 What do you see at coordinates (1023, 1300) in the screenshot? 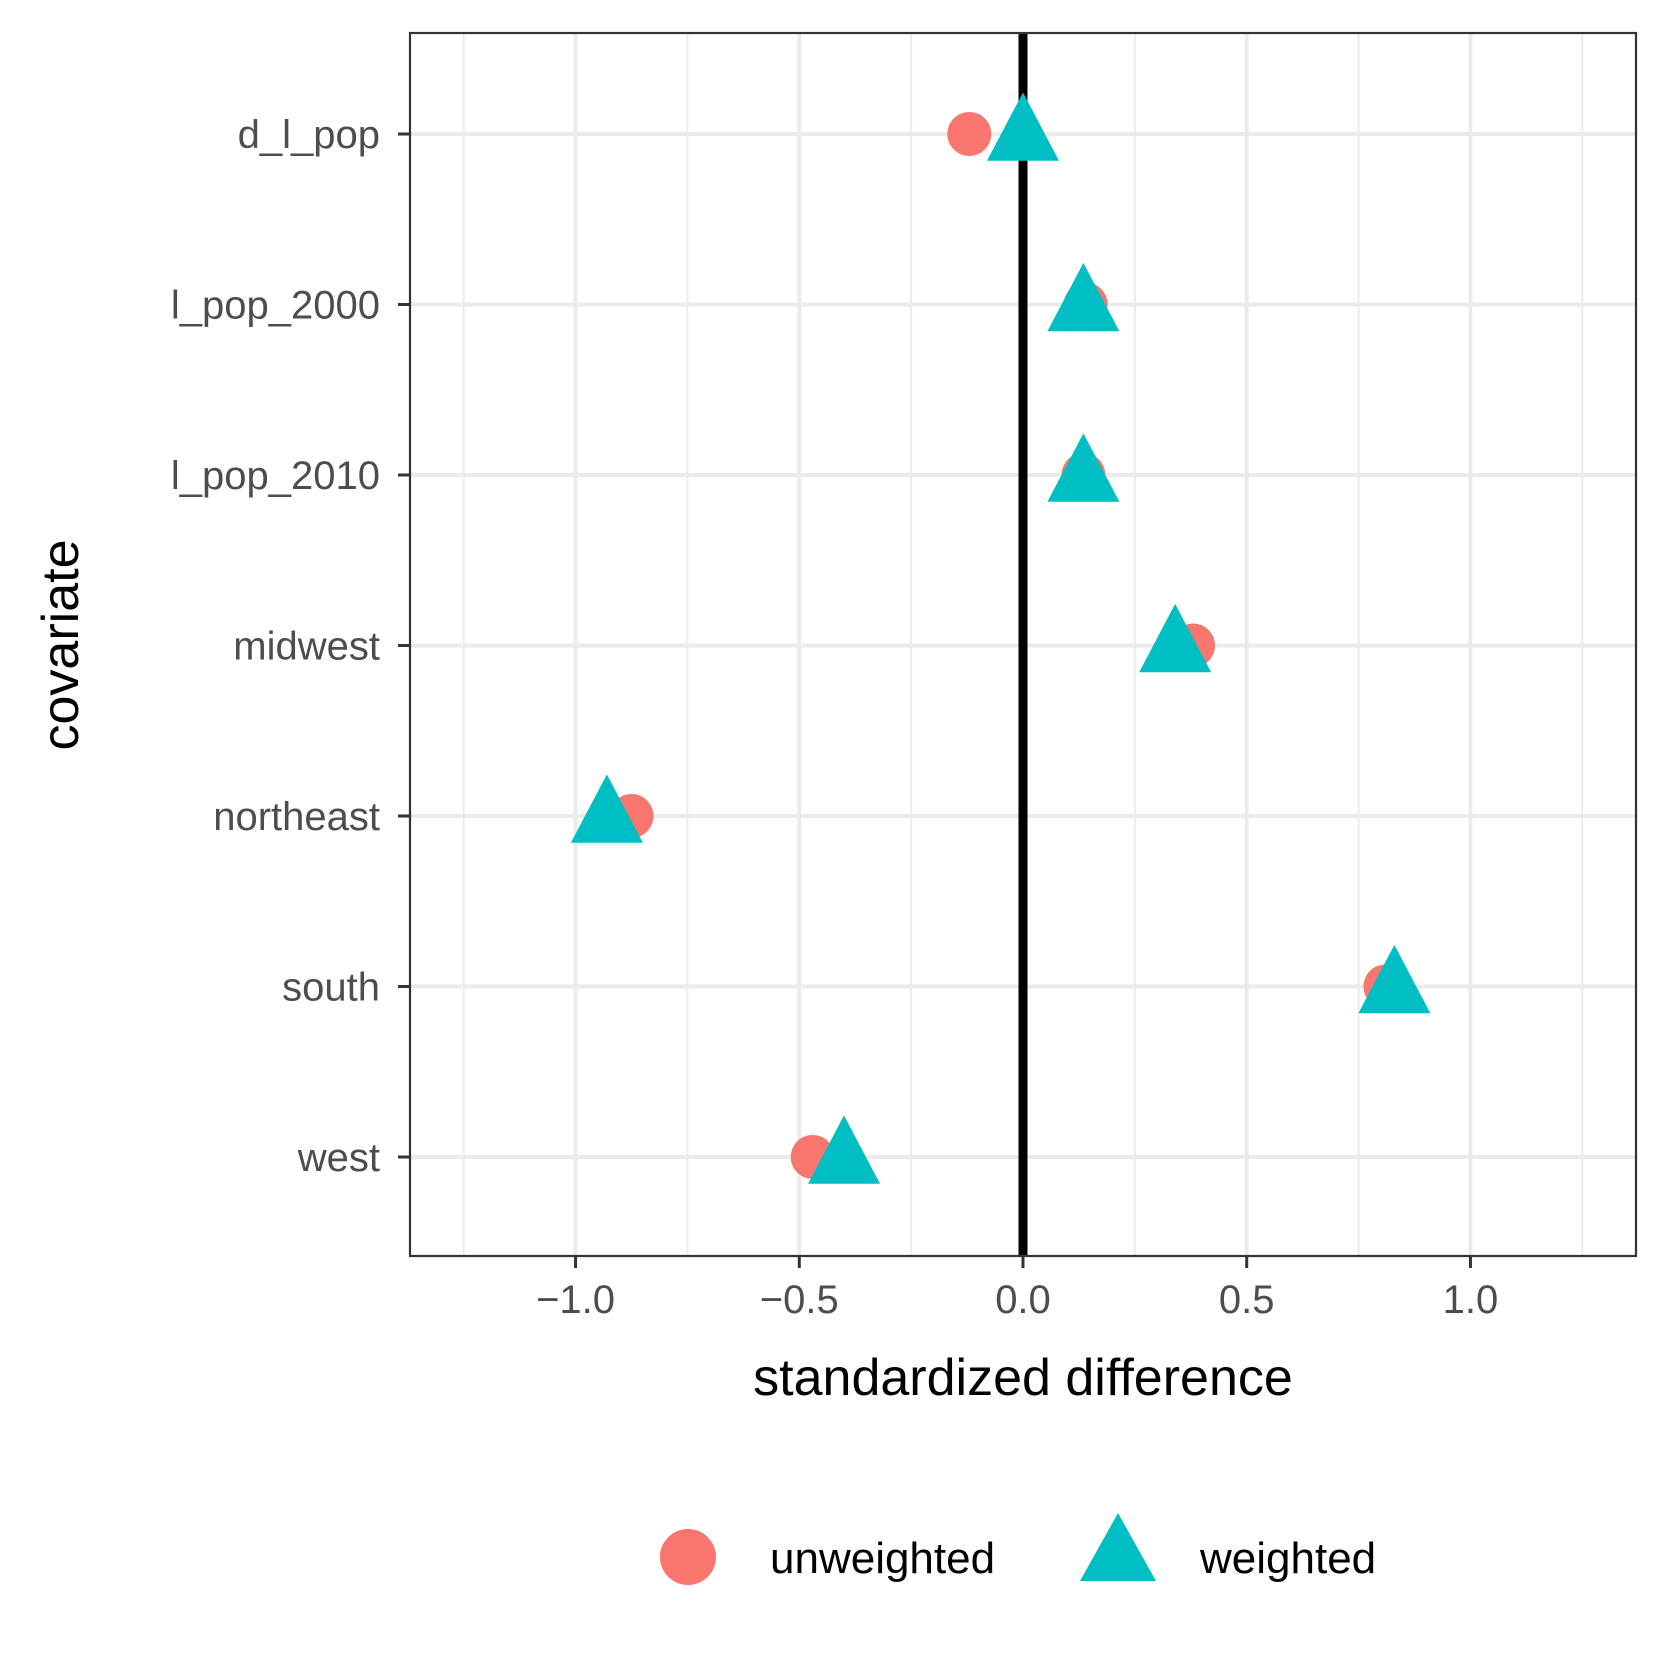
I see `x-tick-label: 0.0` at bounding box center [1023, 1300].